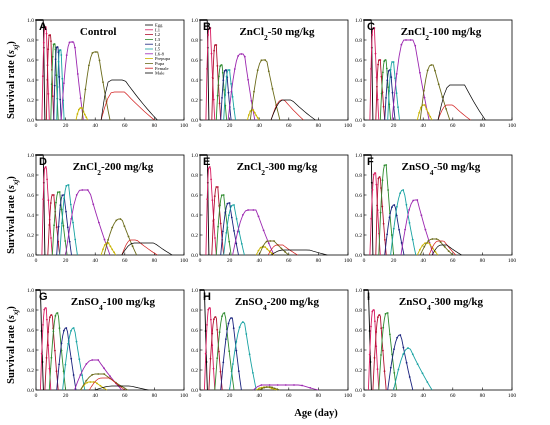 The image size is (550, 425). Describe the element at coordinates (158, 49) in the screenshot. I see `legend-label-l5: L5` at that location.